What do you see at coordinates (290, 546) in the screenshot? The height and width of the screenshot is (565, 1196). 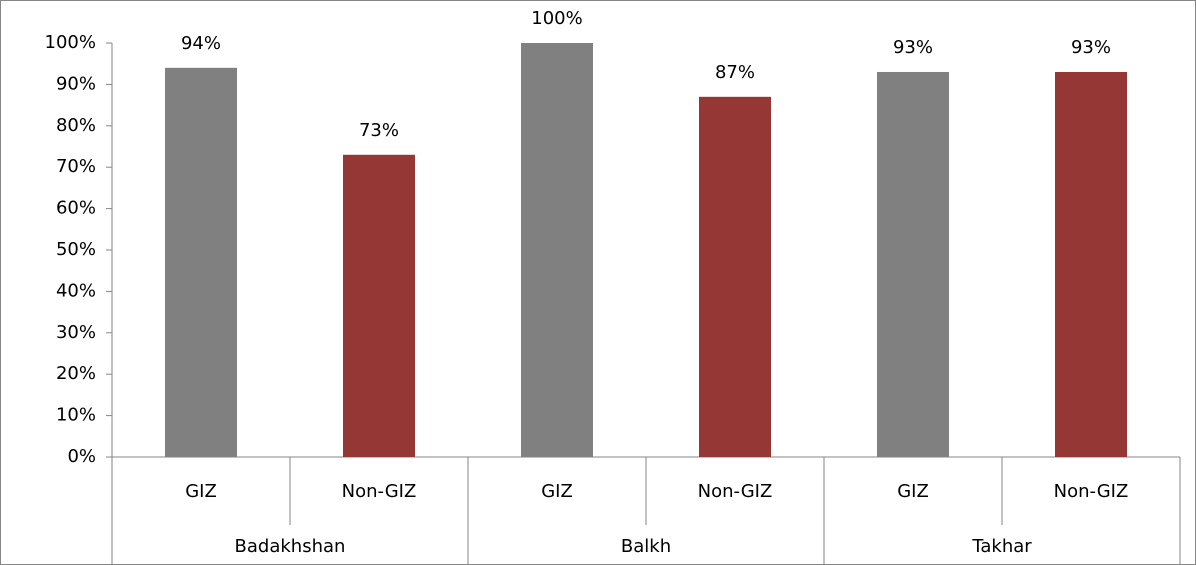 I see `group-label: Badakhshan` at bounding box center [290, 546].